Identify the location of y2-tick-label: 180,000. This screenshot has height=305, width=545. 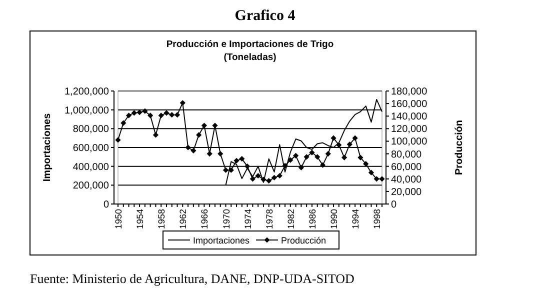
(409, 92).